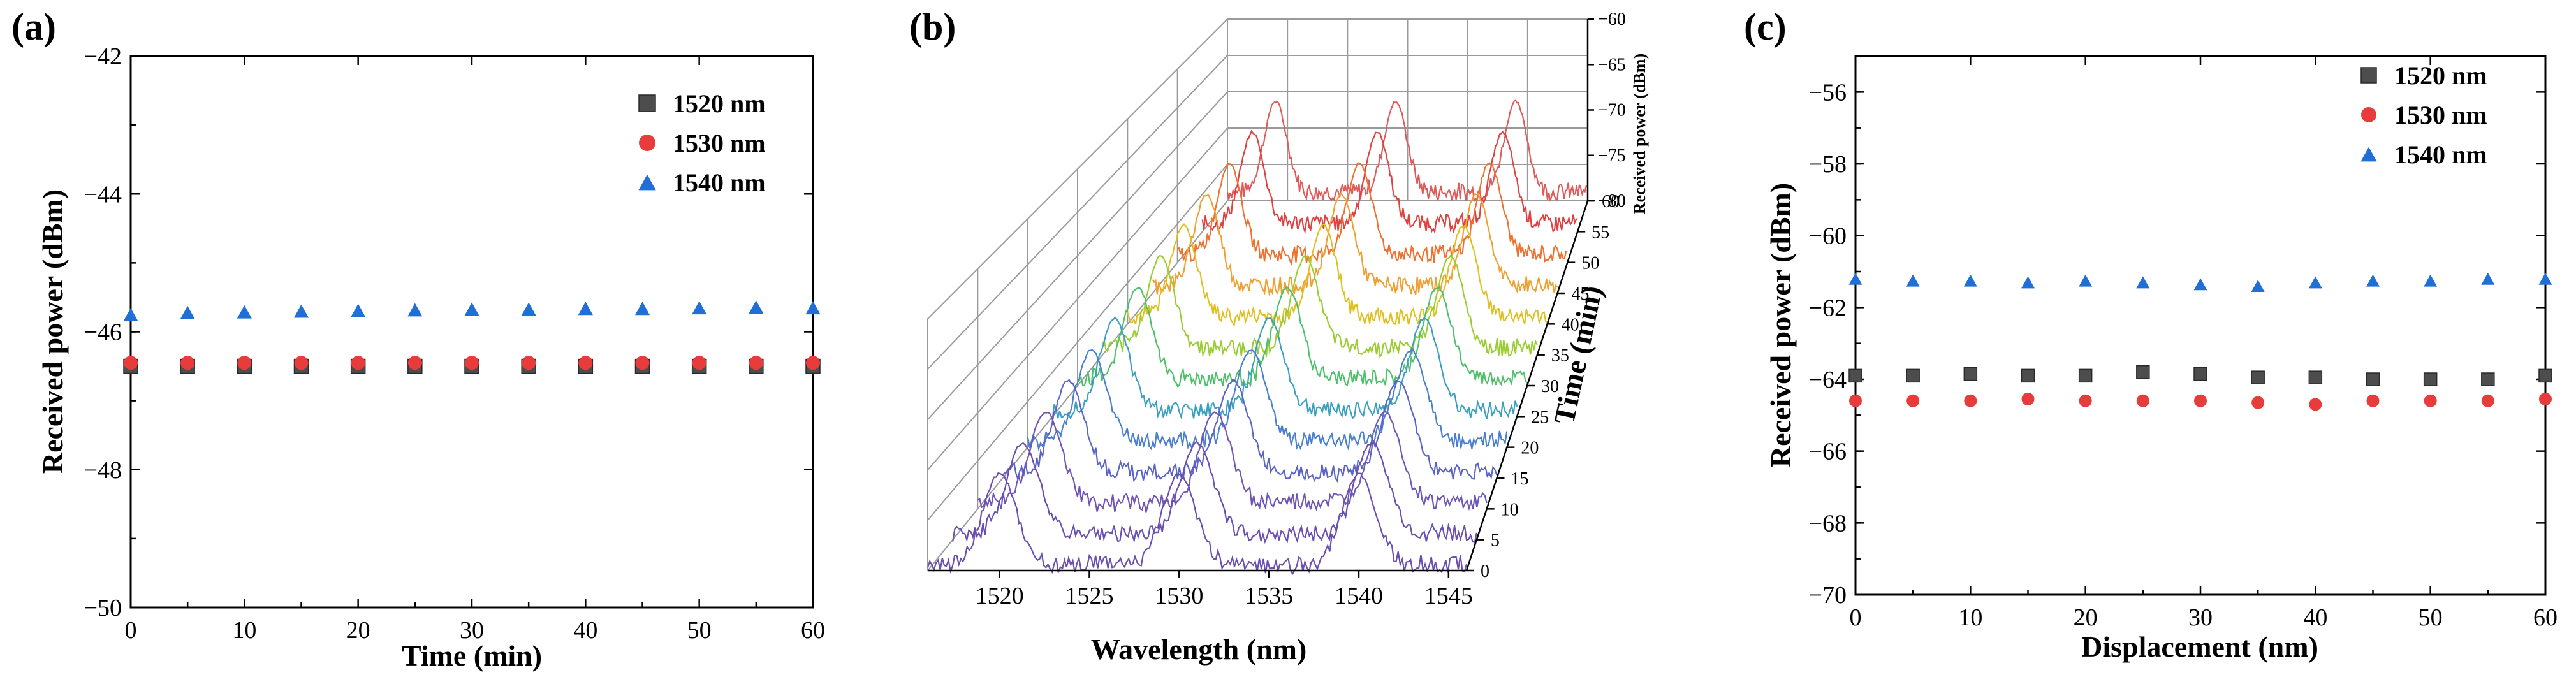 The image size is (2576, 691). Describe the element at coordinates (1828, 452) in the screenshot. I see `y-tick-label: −66` at that location.